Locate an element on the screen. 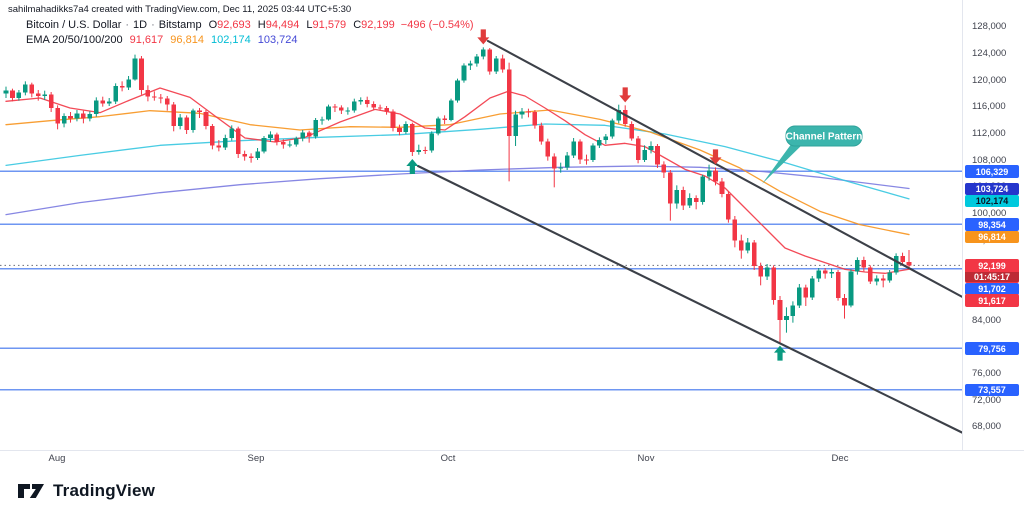 This screenshot has width=1024, height=509. tradingview-logo: TradingView is located at coordinates (85, 491).